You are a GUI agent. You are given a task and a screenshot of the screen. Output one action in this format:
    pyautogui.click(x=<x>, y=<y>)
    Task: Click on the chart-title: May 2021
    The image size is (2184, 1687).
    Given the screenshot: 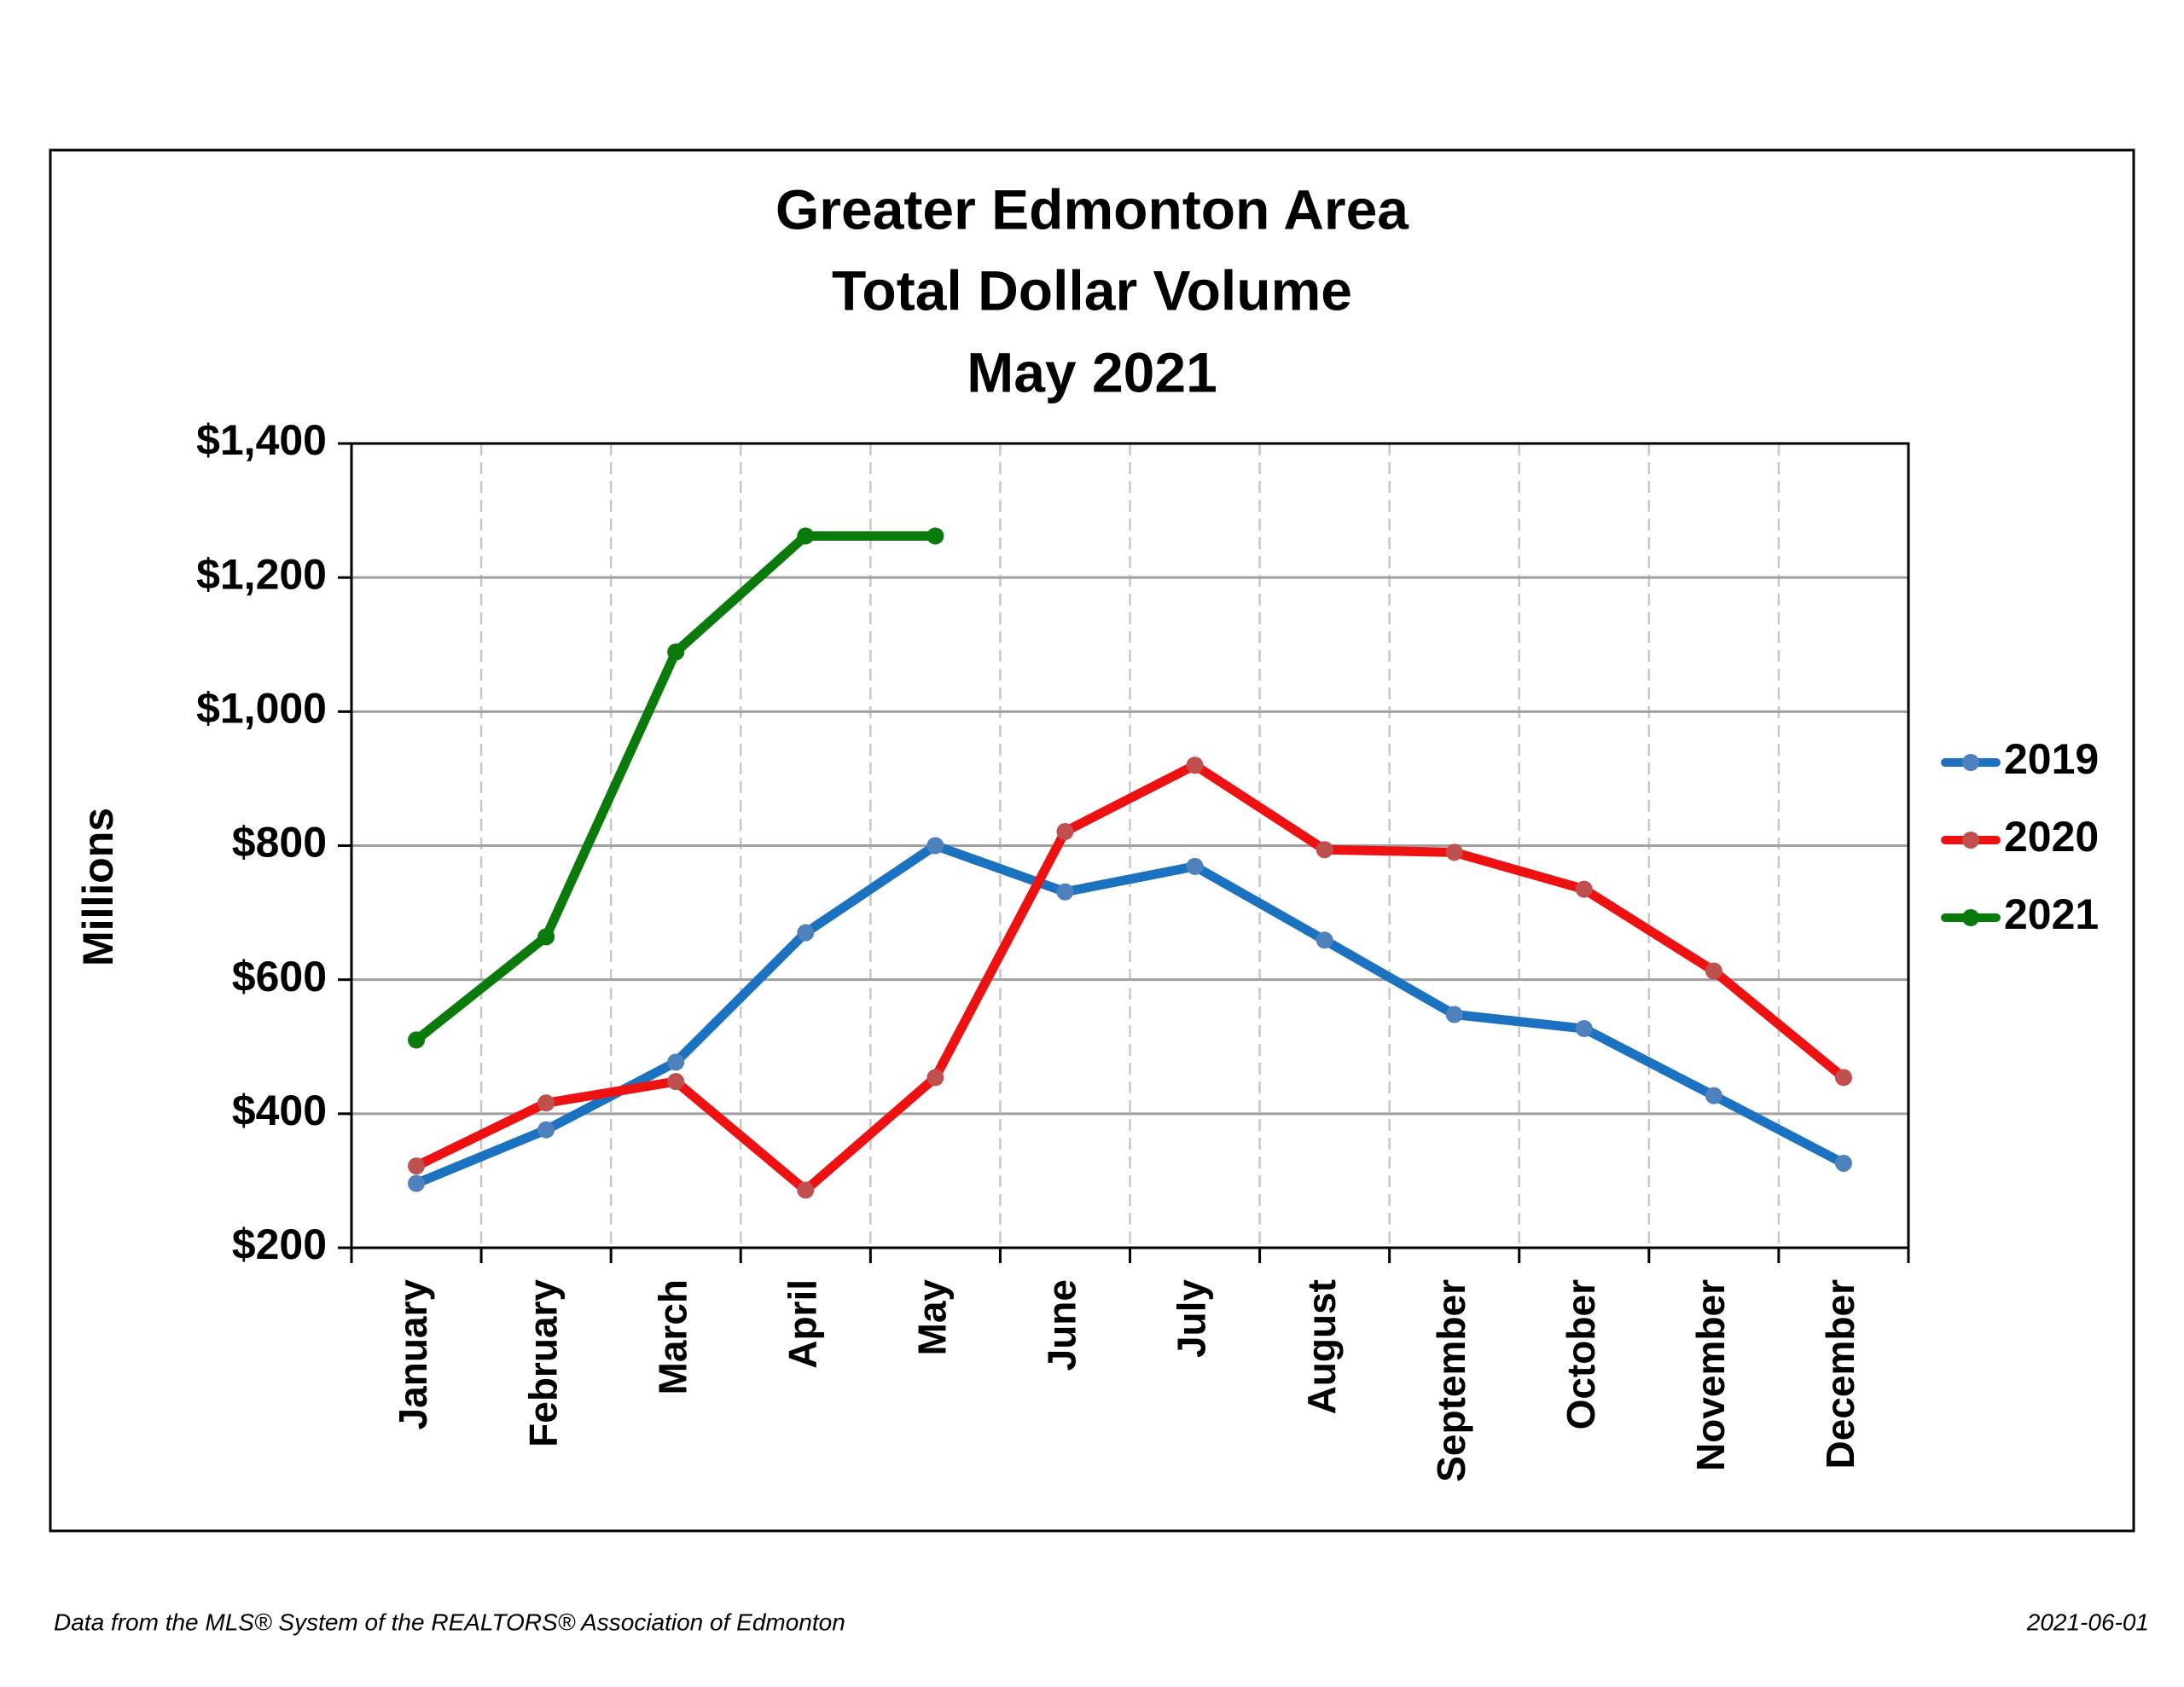 What is the action you would take?
    pyautogui.click(x=1092, y=372)
    